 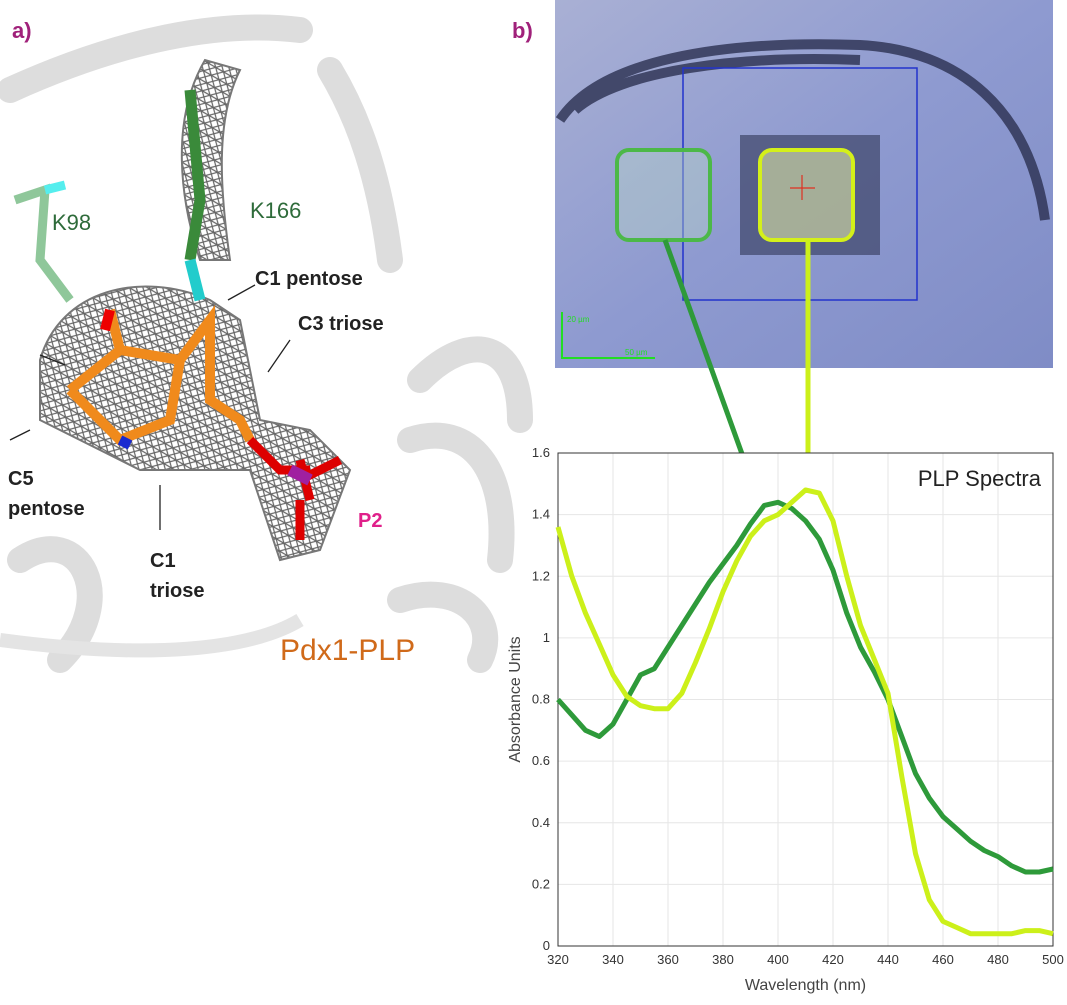 I want to click on atom-label: triose, so click(x=177, y=591).